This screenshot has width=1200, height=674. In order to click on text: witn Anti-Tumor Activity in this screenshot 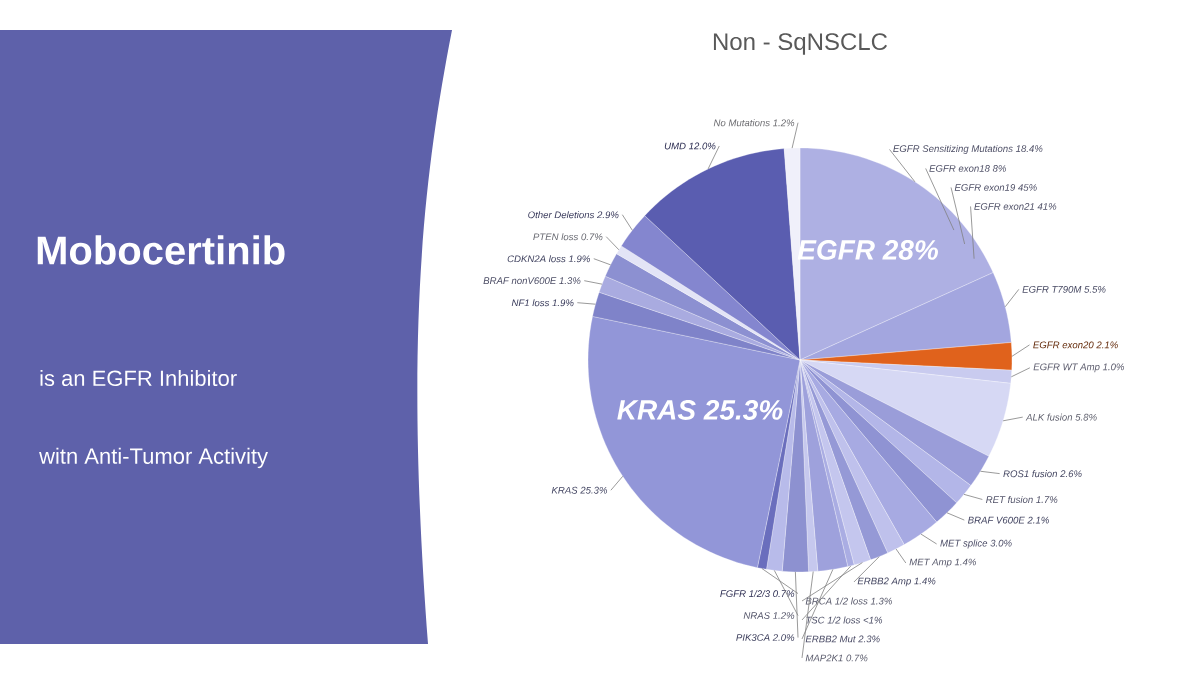, I will do `click(153, 458)`.